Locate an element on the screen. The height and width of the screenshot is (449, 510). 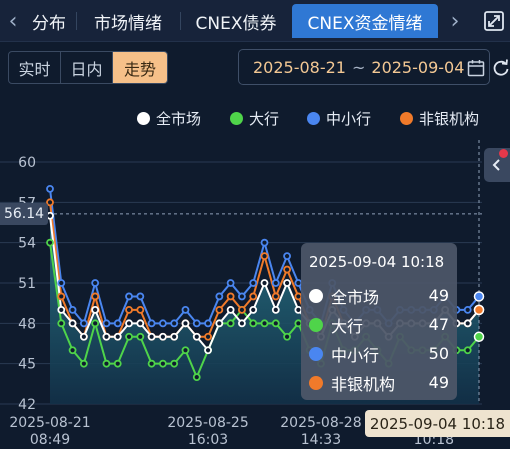
tab-scroll-left-icon: ‹ is located at coordinates (13, 21).